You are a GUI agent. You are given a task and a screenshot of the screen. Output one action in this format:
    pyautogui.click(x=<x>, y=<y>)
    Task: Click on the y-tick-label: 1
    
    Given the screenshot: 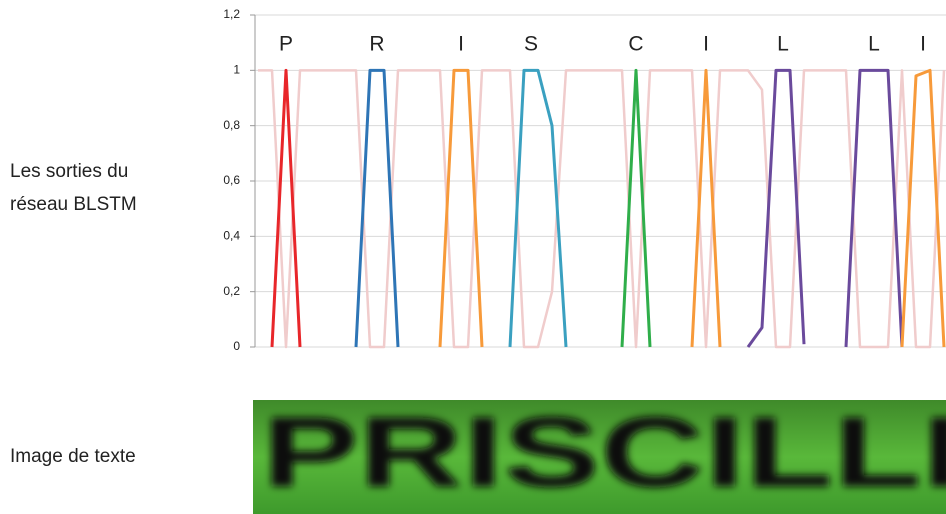 What is the action you would take?
    pyautogui.click(x=236, y=70)
    